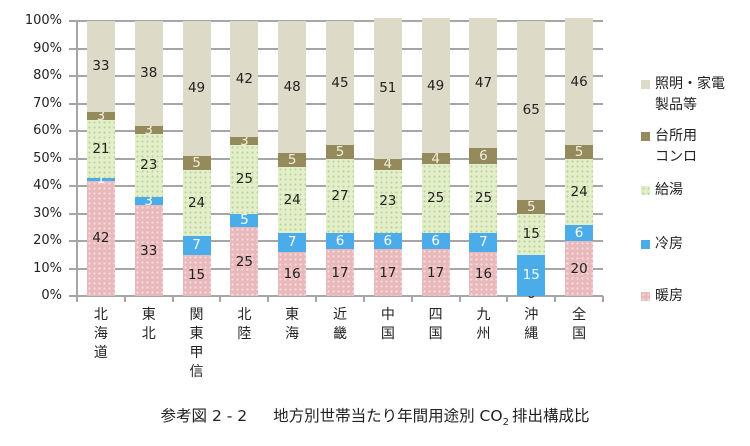 The width and height of the screenshot is (750, 446). I want to click on x-category-label: 北海道, so click(100, 334).